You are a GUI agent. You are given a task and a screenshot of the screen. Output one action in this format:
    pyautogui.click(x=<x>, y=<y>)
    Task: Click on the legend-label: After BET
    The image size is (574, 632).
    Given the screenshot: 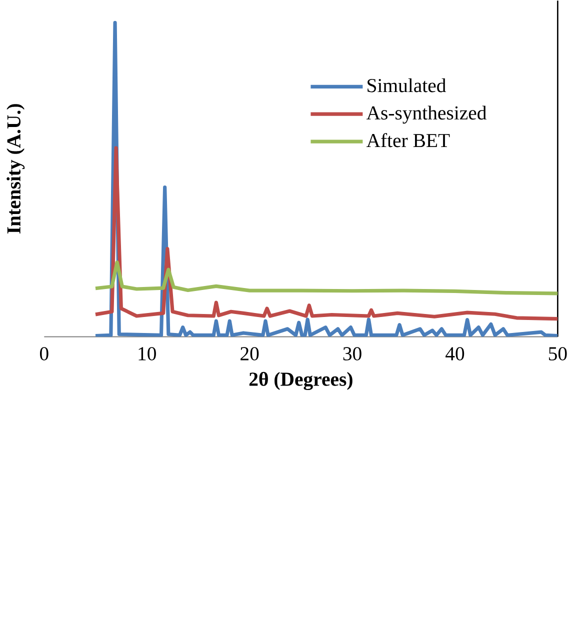 What is the action you would take?
    pyautogui.click(x=408, y=140)
    